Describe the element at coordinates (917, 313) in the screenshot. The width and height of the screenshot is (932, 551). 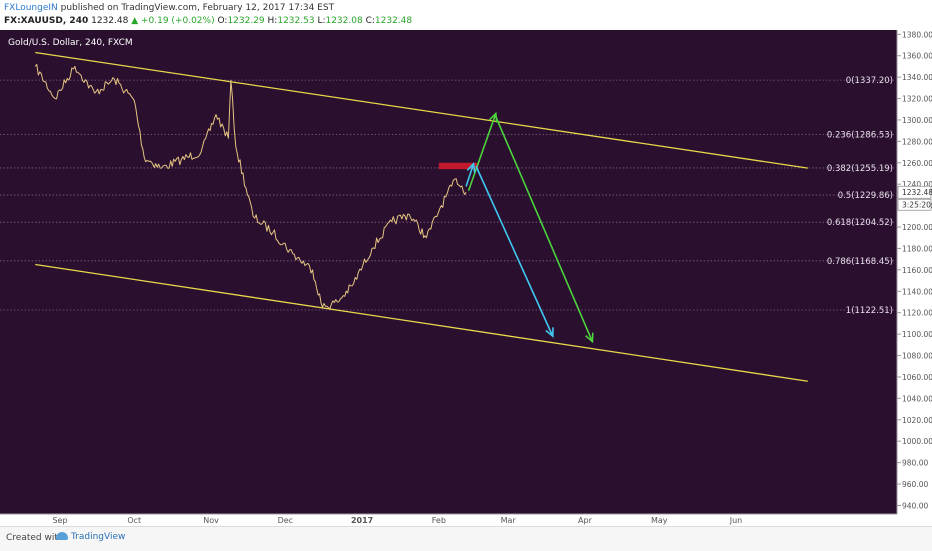
I see `y-tick-label: 1120.00` at that location.